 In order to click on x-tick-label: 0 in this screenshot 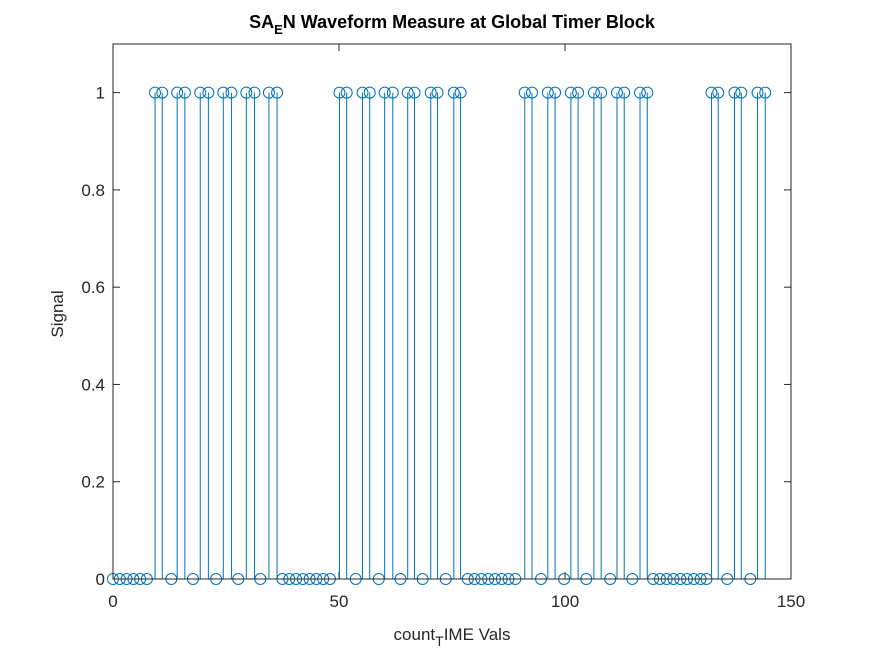, I will do `click(112, 601)`.